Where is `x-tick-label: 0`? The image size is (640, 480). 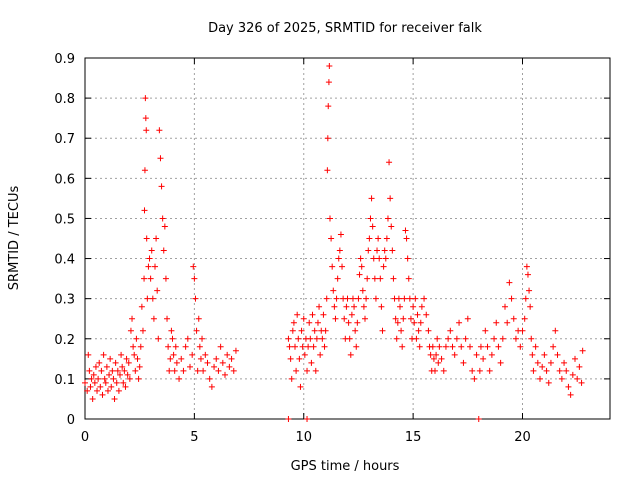
x-tick-label: 0 is located at coordinates (85, 437).